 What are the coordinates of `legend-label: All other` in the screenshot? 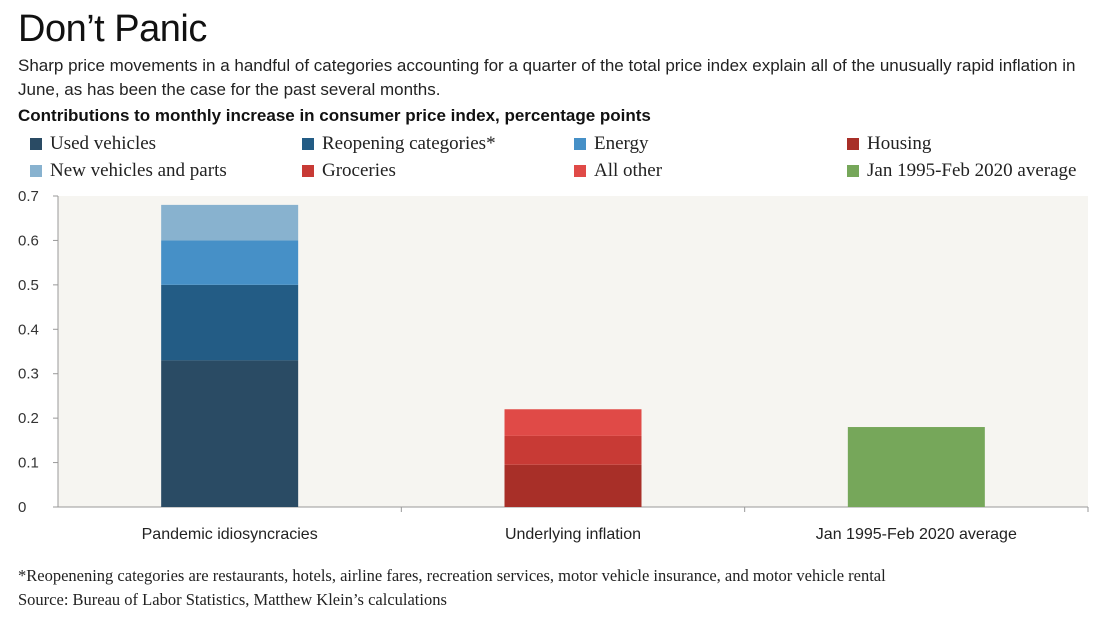 It's located at (628, 170).